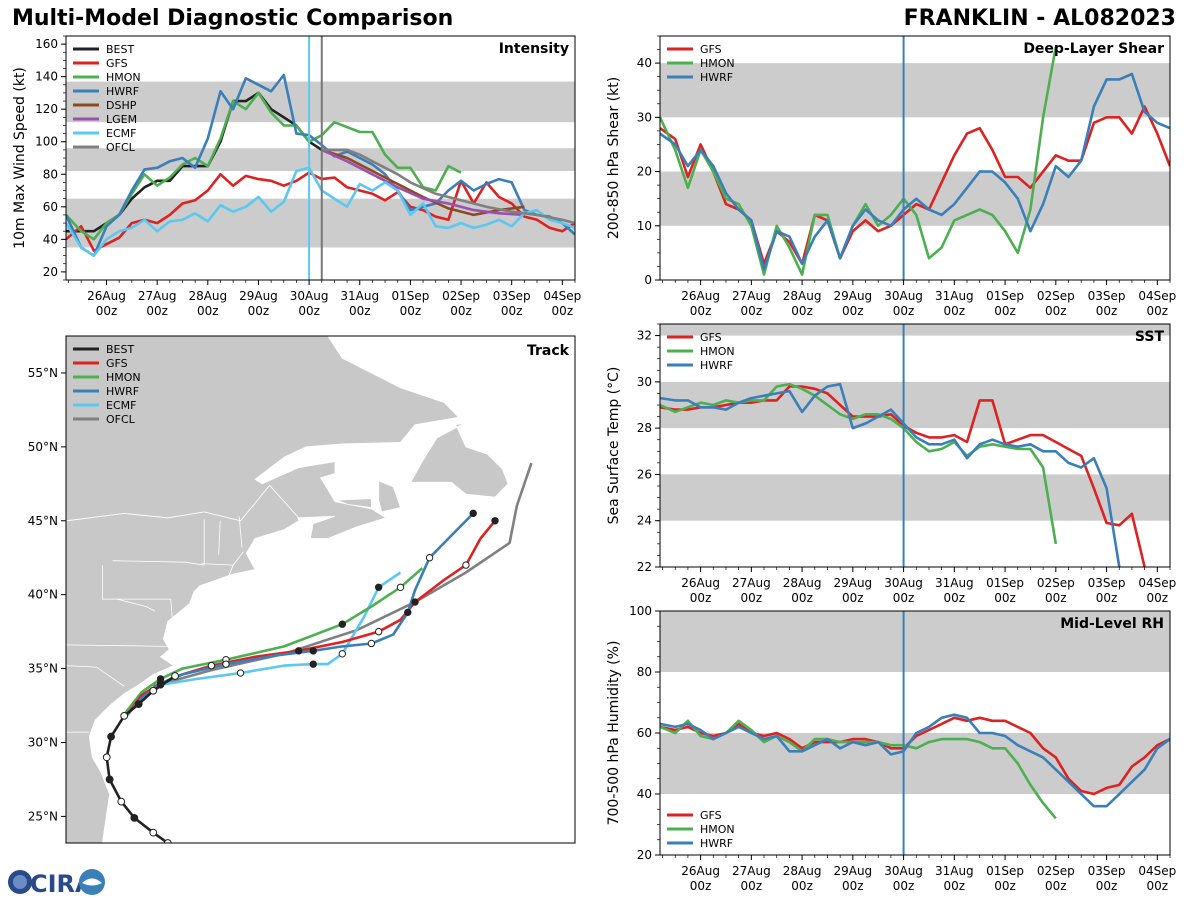 The image size is (1200, 900). Describe the element at coordinates (700, 583) in the screenshot. I see `sst-xtick-label-date: 26Aug` at that location.